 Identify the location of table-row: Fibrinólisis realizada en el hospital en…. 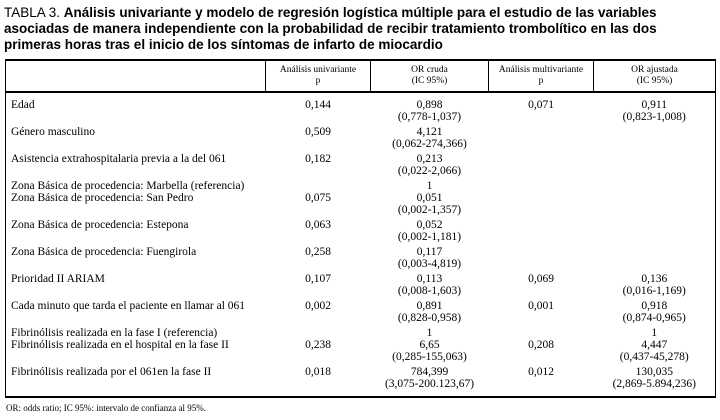
(361, 351).